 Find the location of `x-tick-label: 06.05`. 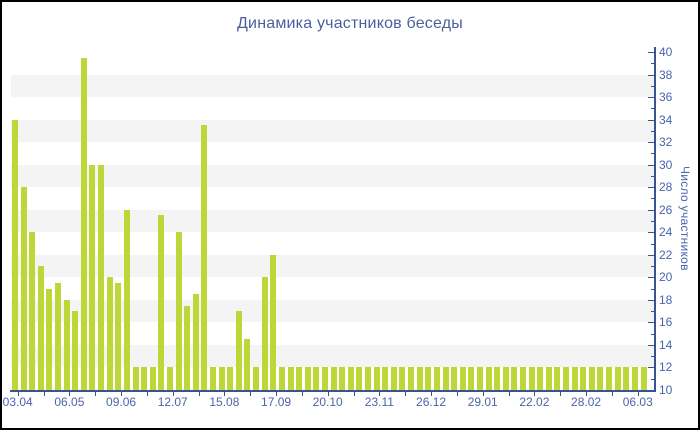

x-tick-label: 06.05 is located at coordinates (69, 402).